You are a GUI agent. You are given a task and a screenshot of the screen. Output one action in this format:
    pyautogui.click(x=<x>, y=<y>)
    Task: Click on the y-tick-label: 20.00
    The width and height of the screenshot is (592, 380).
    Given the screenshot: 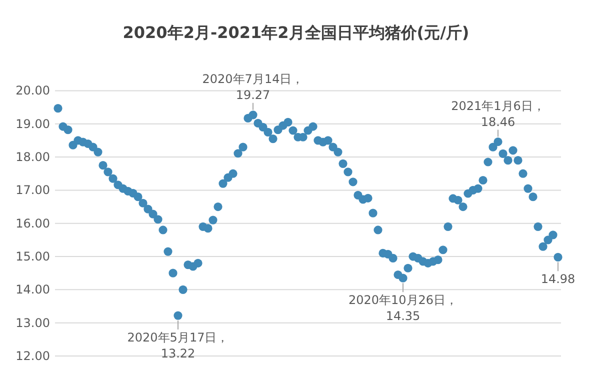 What is the action you would take?
    pyautogui.click(x=33, y=91)
    